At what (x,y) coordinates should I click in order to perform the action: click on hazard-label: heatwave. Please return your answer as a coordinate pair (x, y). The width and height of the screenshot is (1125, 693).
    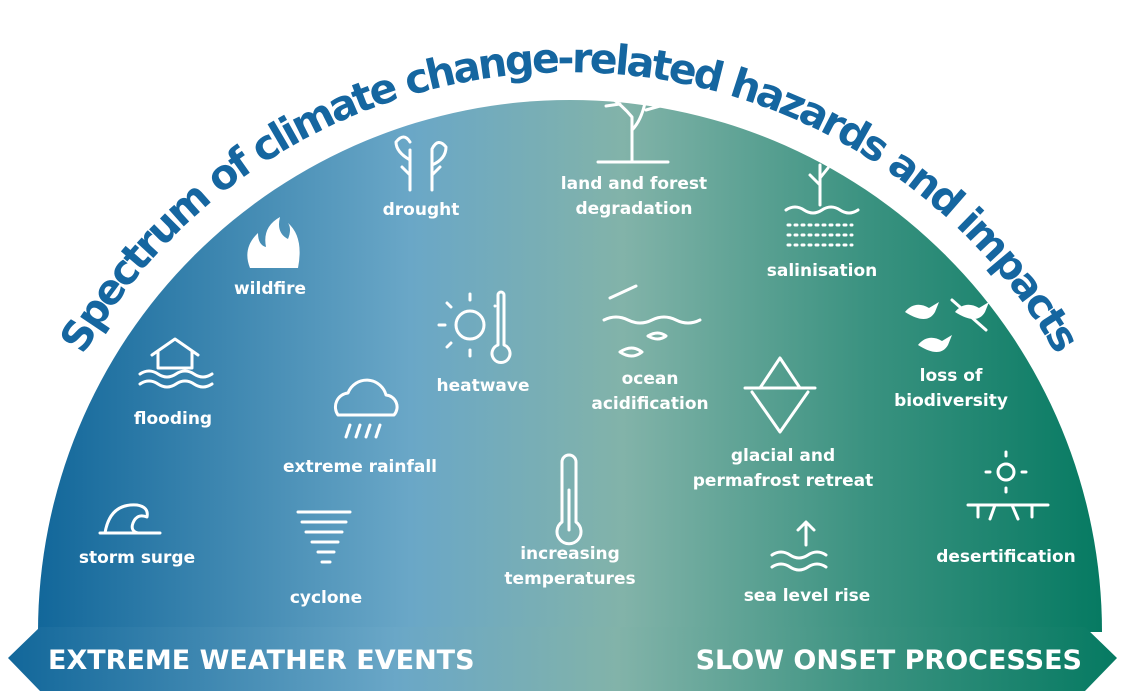
    Looking at the image, I should click on (482, 386).